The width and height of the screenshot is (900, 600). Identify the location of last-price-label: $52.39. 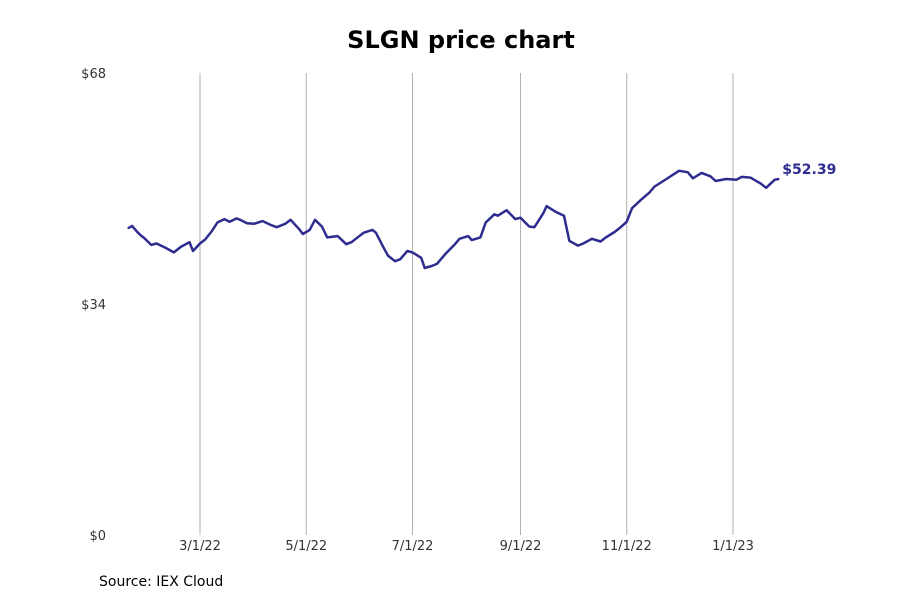
(809, 170).